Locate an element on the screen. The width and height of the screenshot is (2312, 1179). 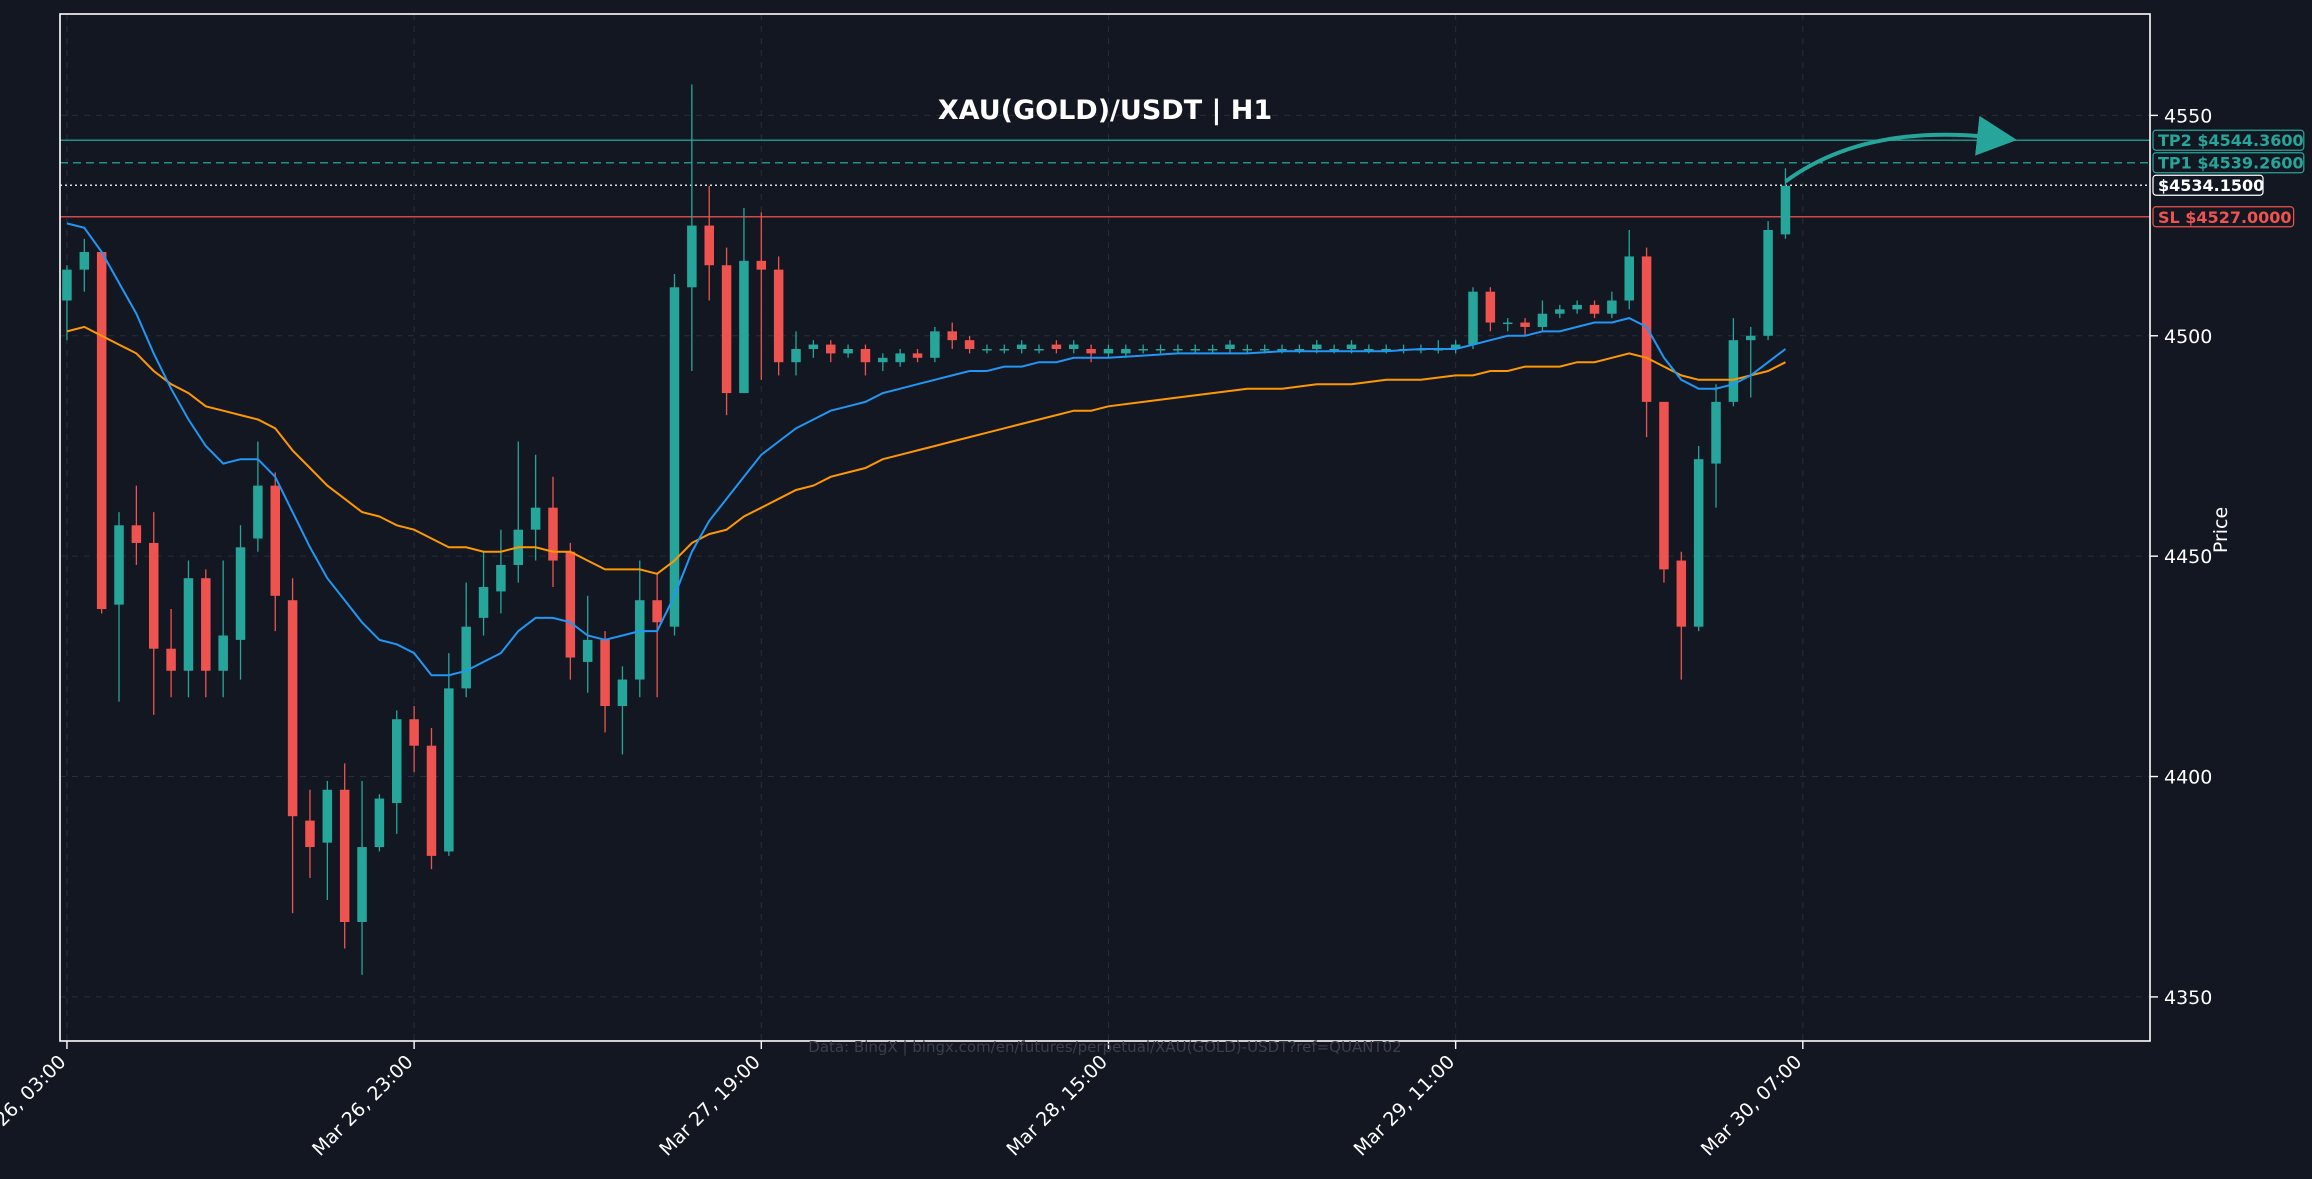
y-tick-label: 4400 is located at coordinates (2188, 778).